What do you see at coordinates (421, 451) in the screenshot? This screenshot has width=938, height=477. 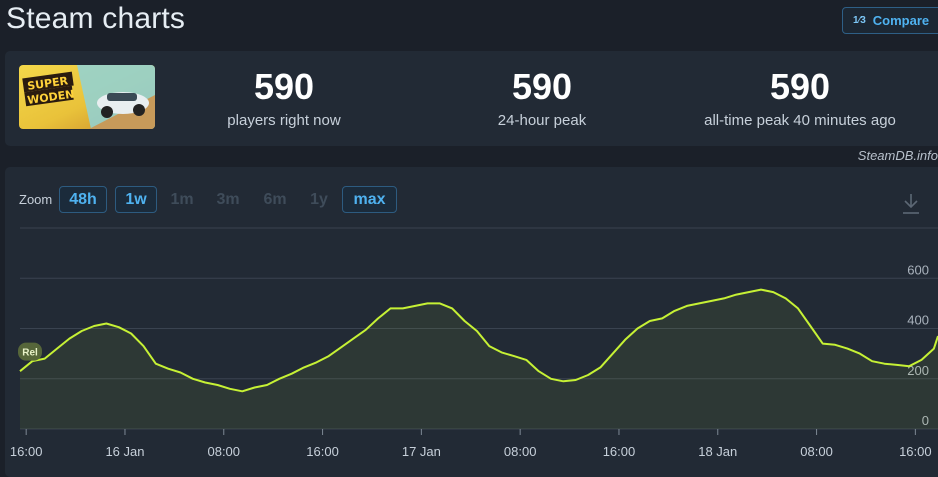 I see `x-tick-label: 17 Jan` at bounding box center [421, 451].